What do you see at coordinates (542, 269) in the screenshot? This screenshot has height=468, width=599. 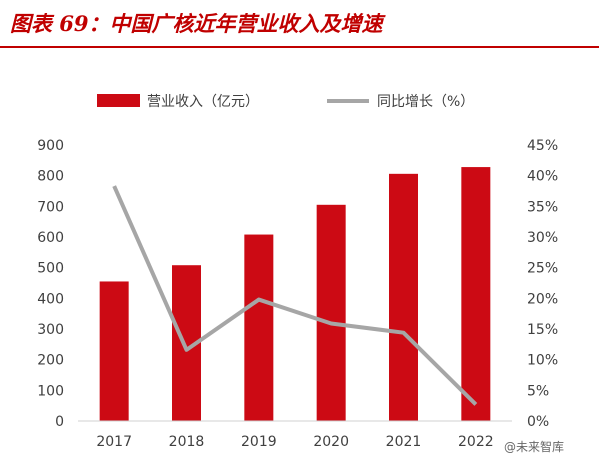 I see `right-tick-label: 25%` at bounding box center [542, 269].